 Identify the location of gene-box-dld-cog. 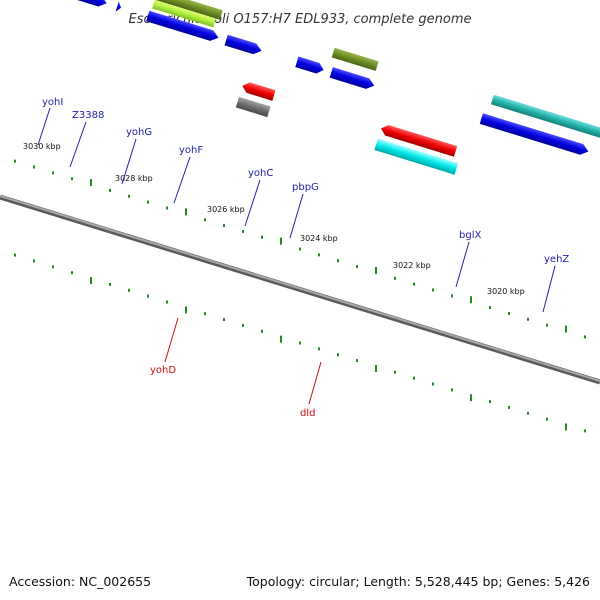
(416, 156).